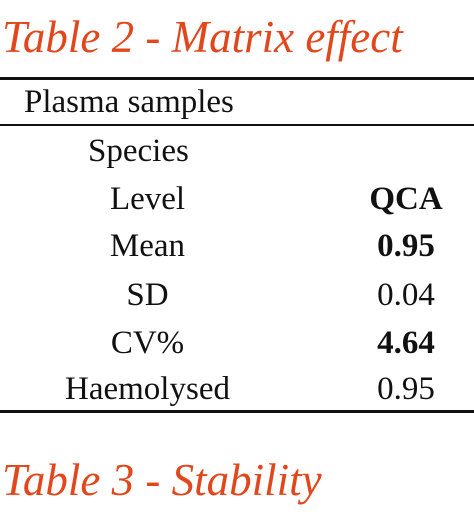  I want to click on table-bottom-rule, so click(237, 411).